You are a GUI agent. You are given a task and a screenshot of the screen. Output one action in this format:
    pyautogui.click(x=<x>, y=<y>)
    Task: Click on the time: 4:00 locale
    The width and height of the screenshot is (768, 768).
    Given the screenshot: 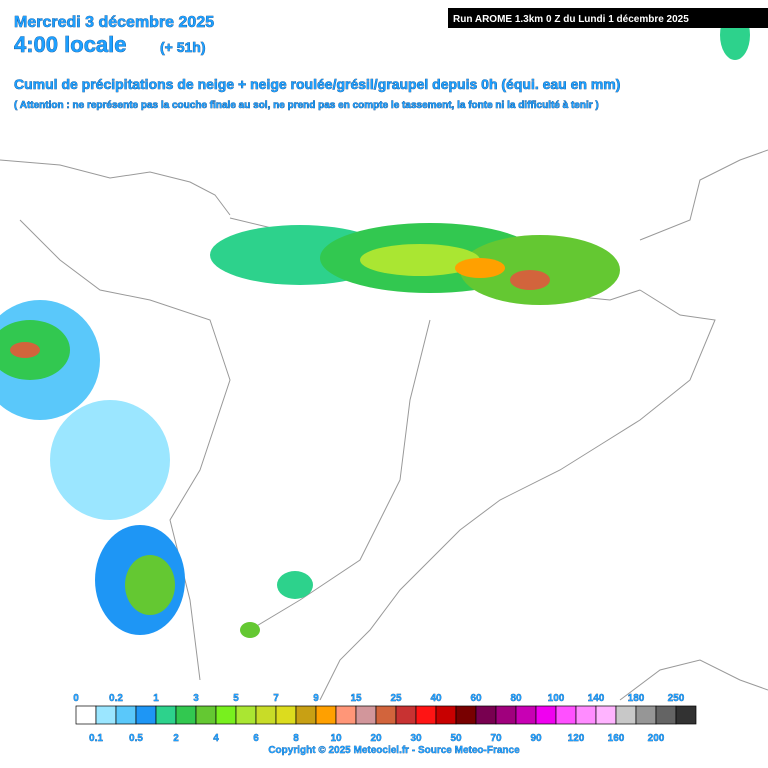 What is the action you would take?
    pyautogui.click(x=70, y=44)
    